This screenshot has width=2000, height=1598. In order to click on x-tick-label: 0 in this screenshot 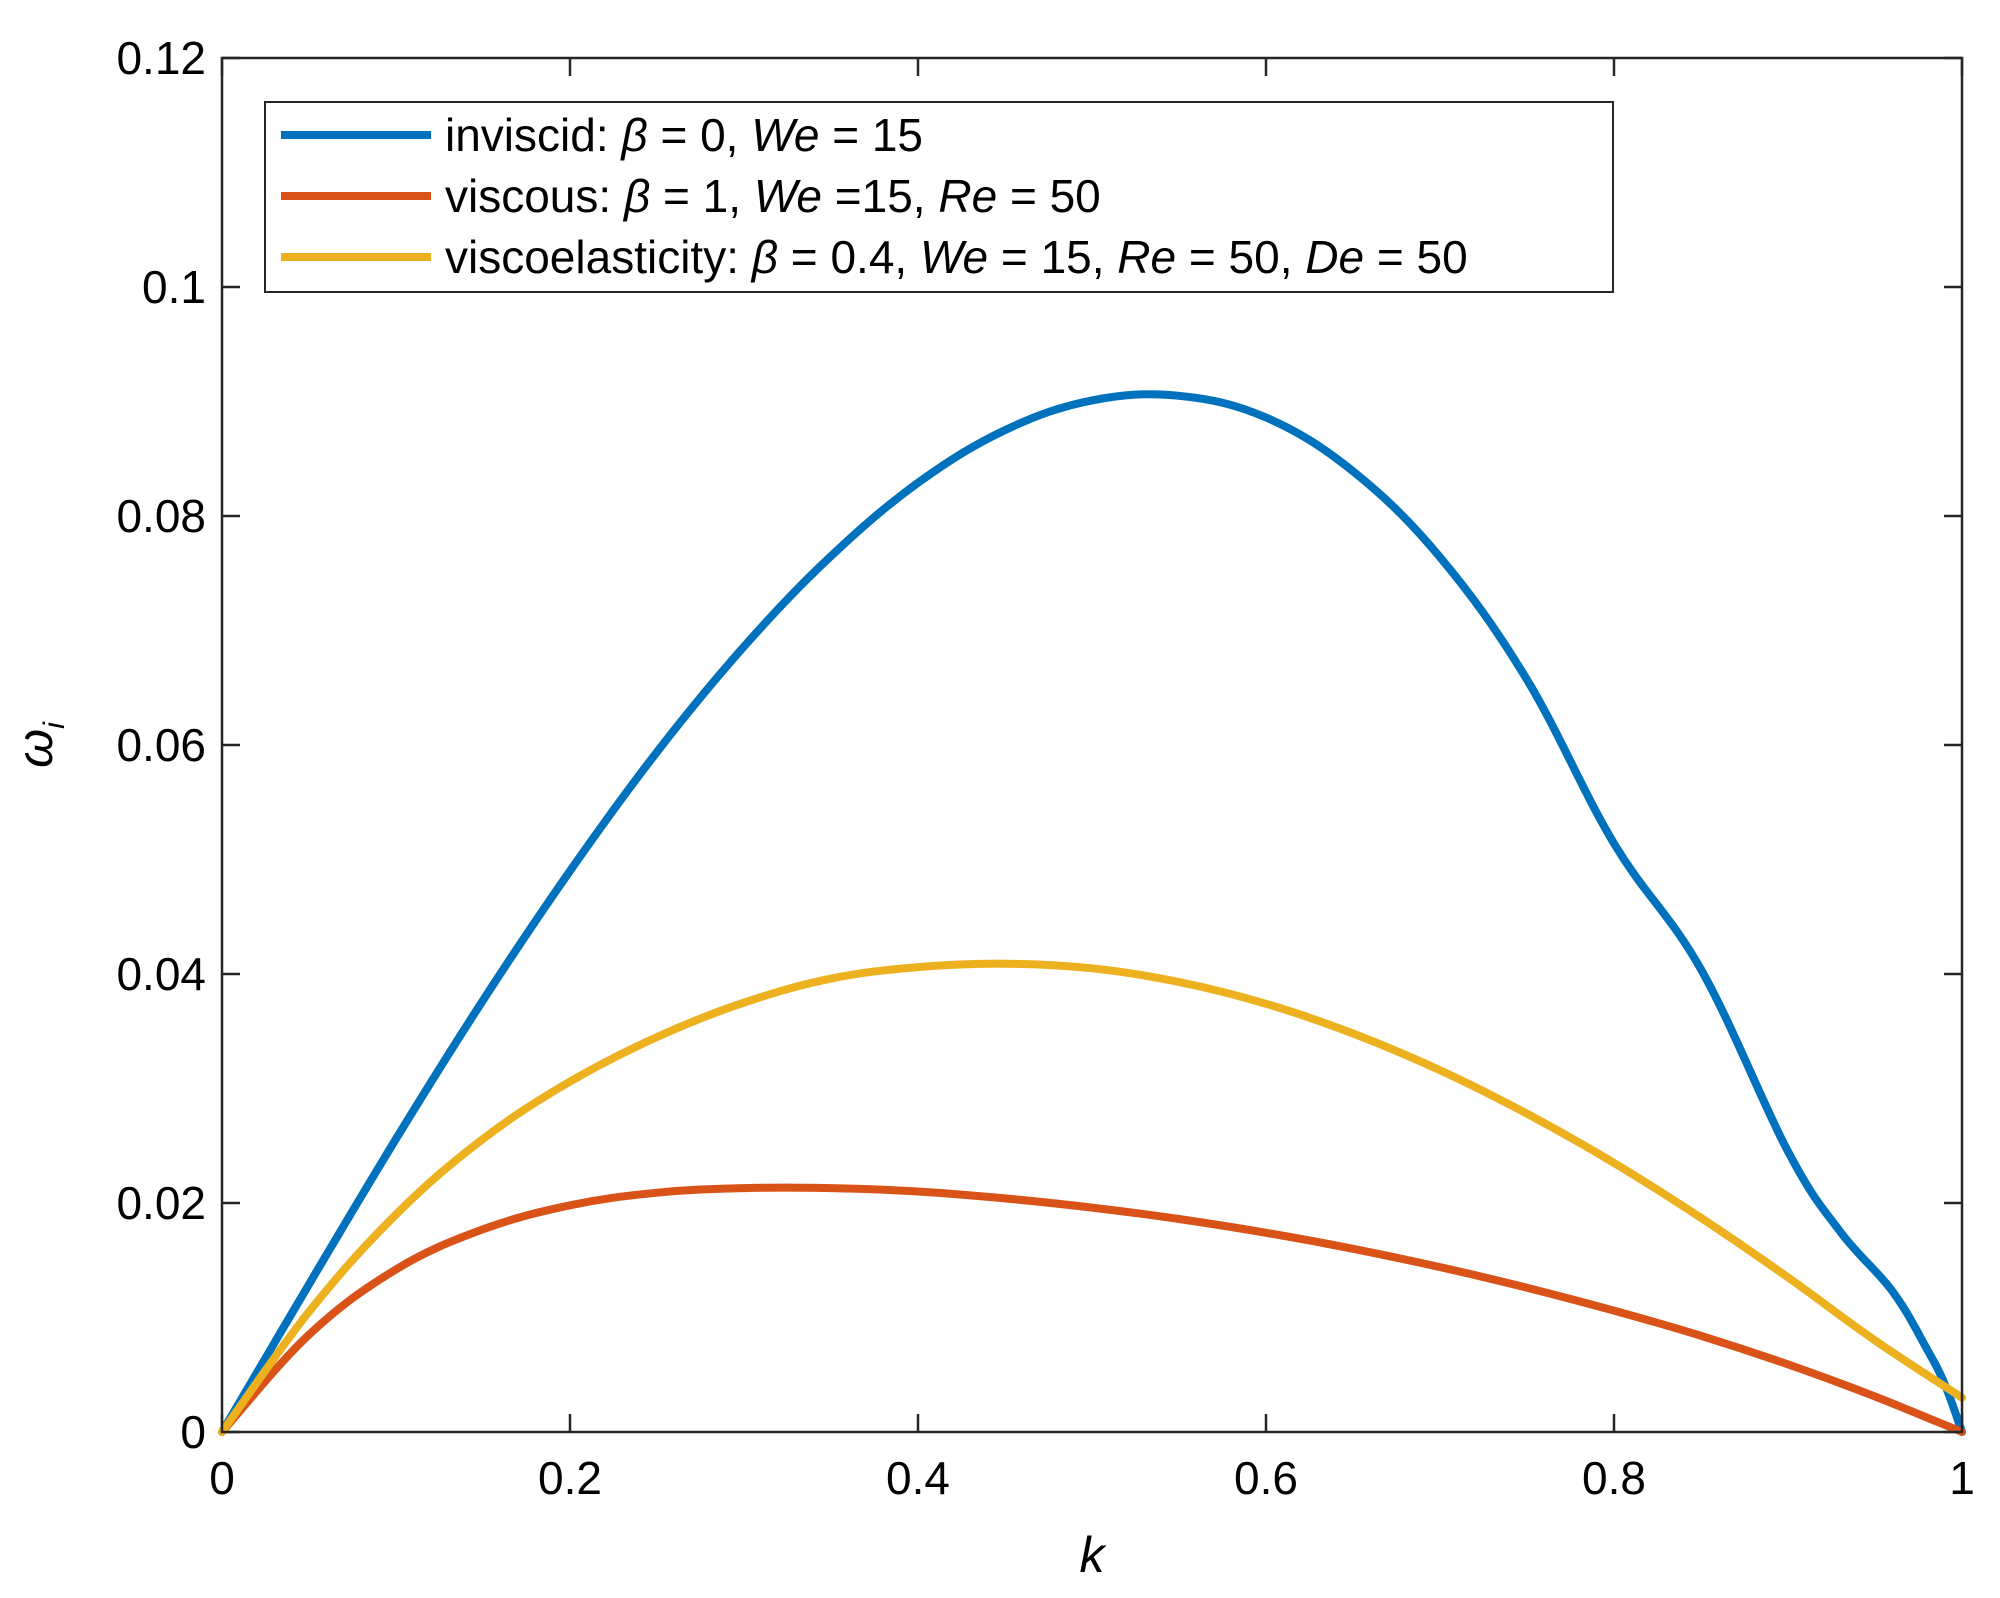, I will do `click(222, 1478)`.